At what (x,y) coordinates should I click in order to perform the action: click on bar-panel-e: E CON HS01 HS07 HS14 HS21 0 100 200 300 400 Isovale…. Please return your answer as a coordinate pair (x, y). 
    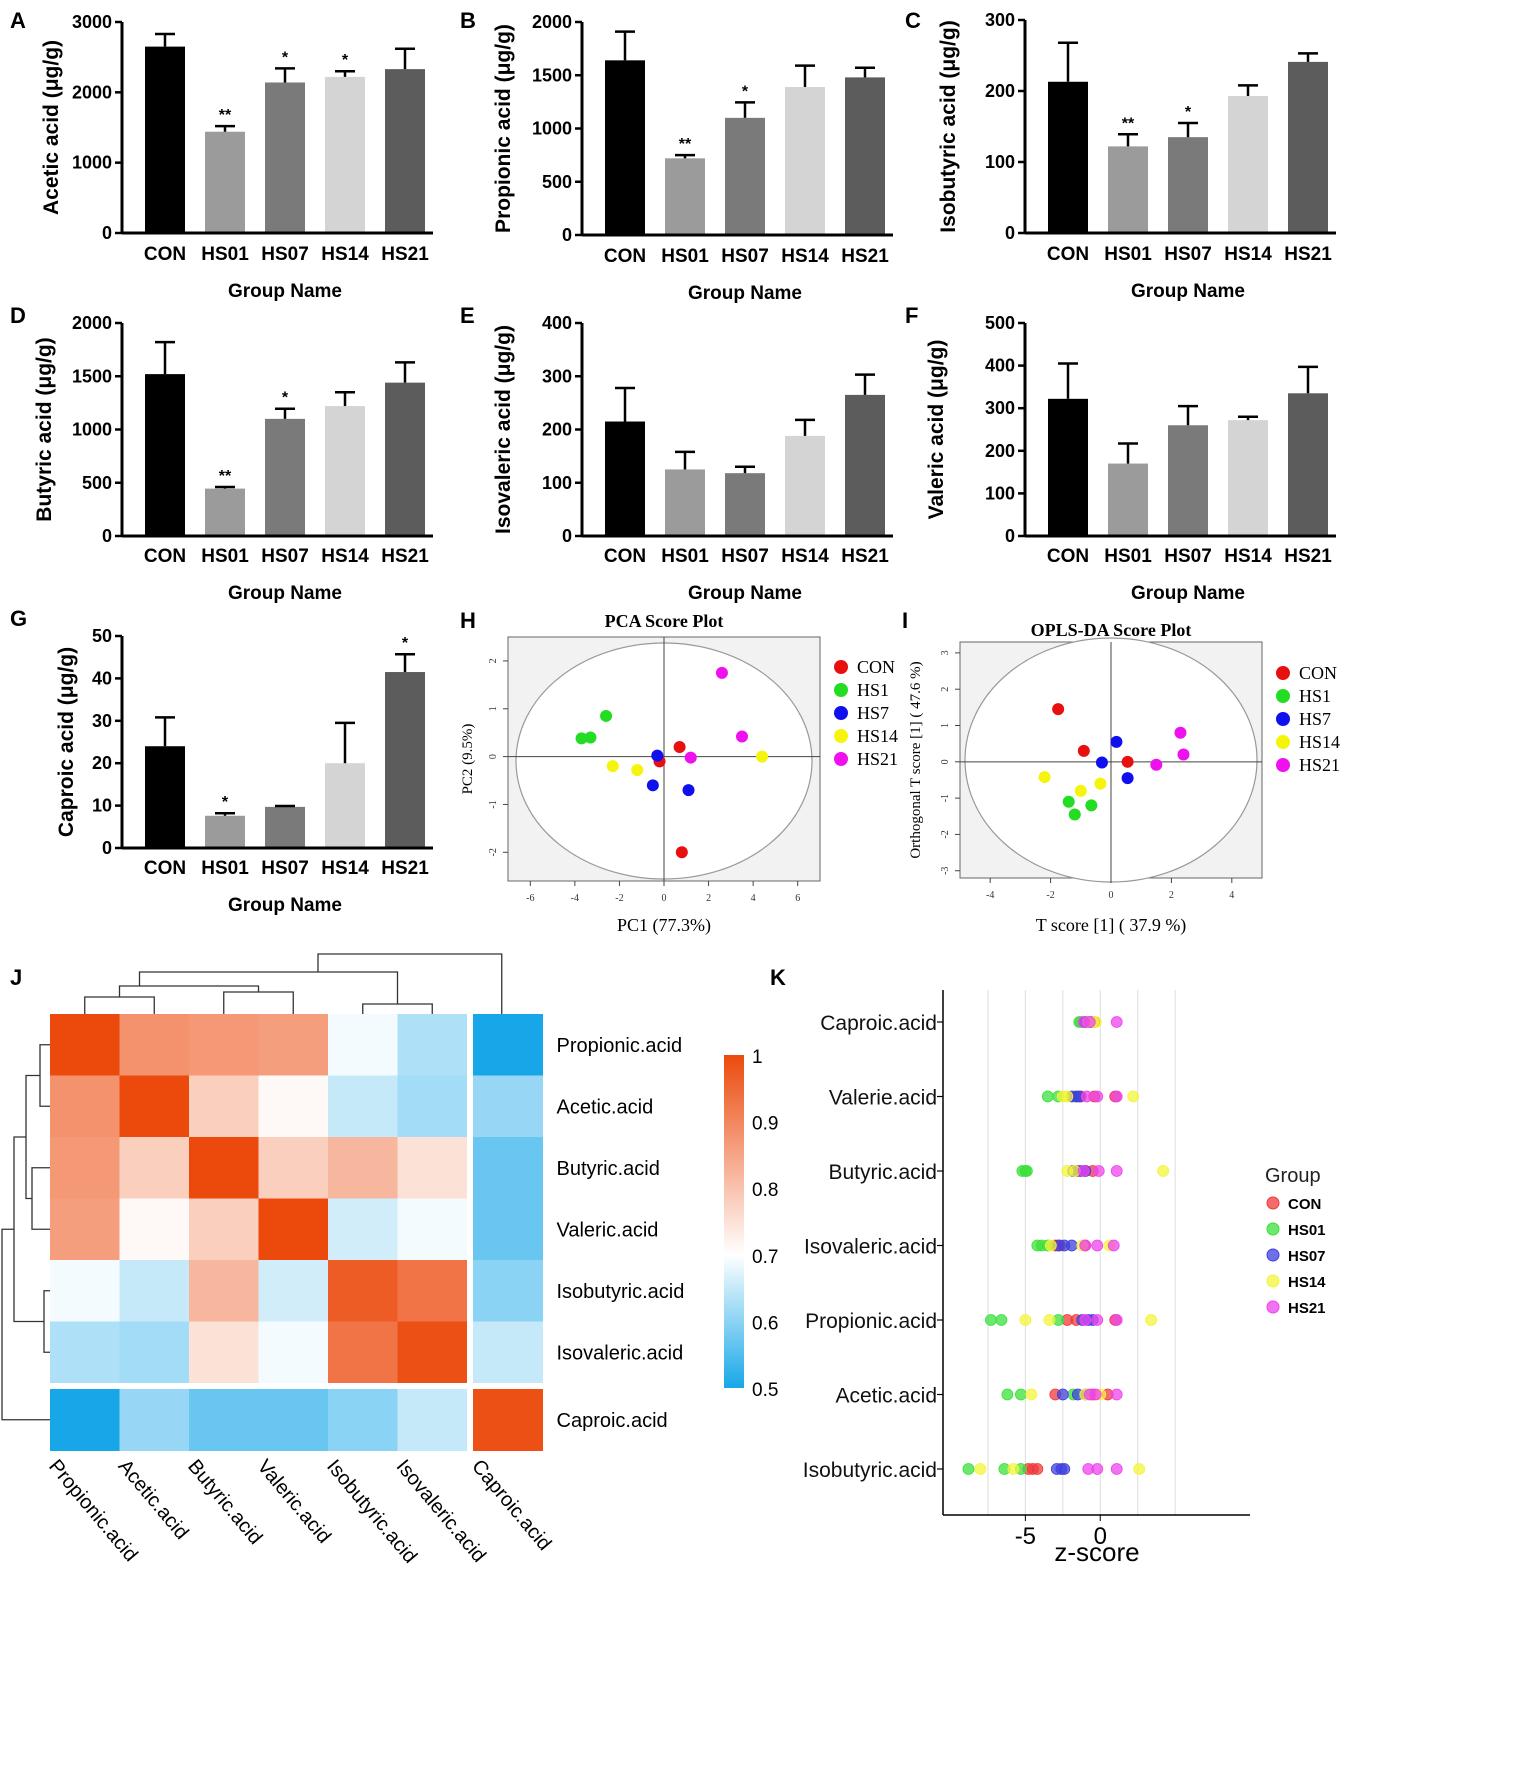
    Looking at the image, I should click on (676, 453).